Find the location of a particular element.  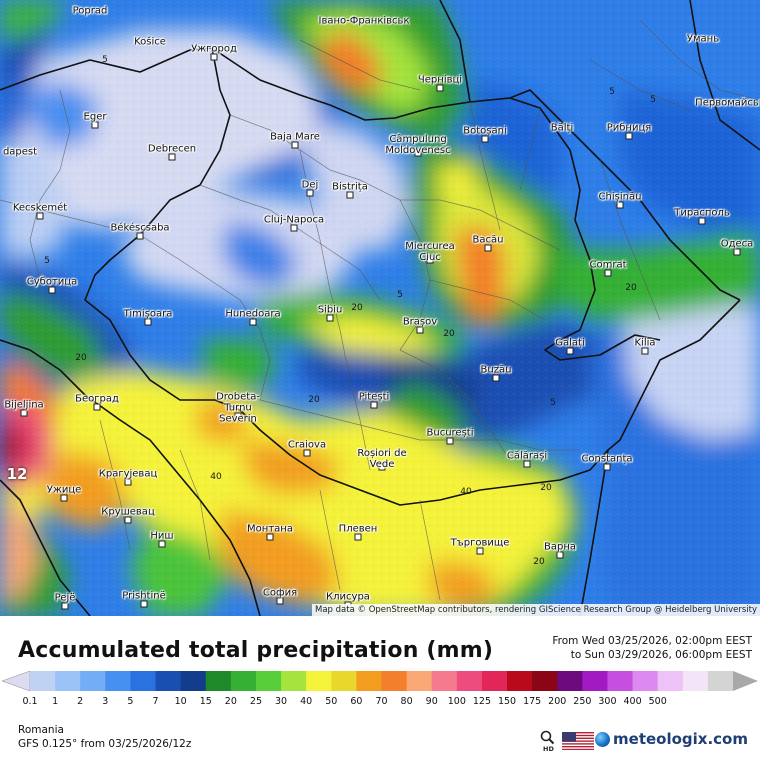

city-label: Ужгород is located at coordinates (214, 49).